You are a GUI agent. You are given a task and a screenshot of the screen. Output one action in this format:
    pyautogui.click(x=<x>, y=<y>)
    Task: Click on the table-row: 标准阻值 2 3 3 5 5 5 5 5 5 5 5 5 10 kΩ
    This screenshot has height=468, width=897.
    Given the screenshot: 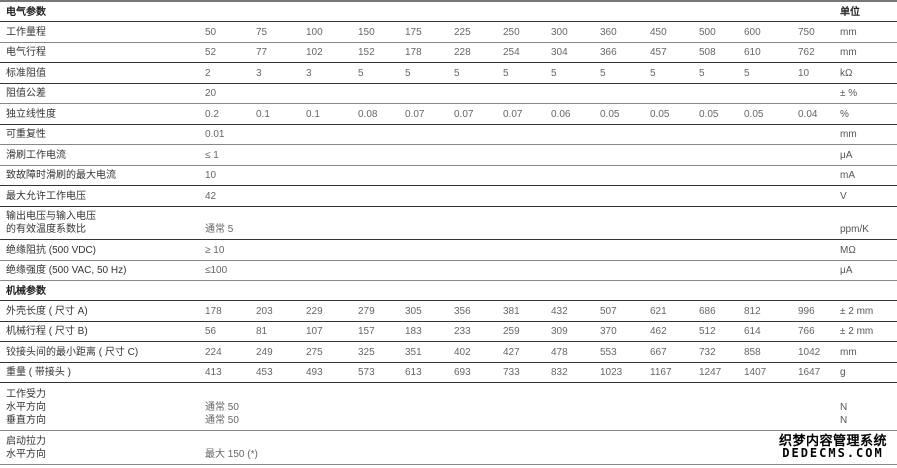 What is the action you would take?
    pyautogui.click(x=448, y=73)
    